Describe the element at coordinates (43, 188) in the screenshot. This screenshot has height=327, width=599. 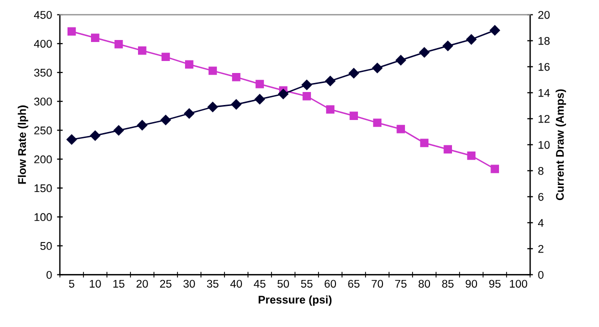
I see `y-tick-label: 150` at that location.